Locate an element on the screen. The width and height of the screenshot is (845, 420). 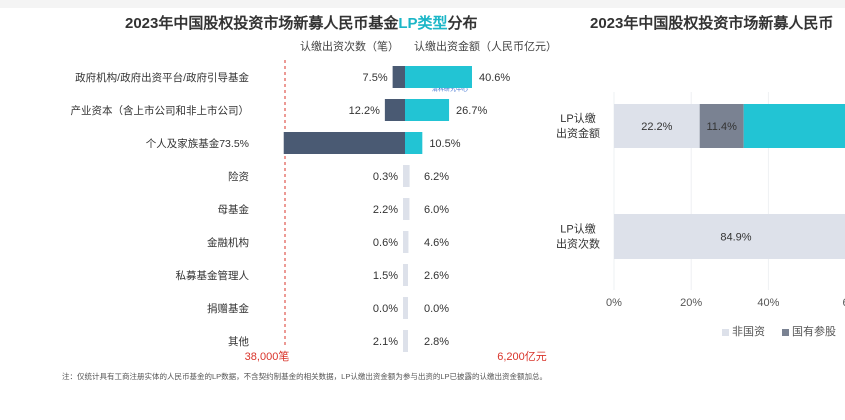
count-value-label: 2.2% is located at coordinates (385, 210).